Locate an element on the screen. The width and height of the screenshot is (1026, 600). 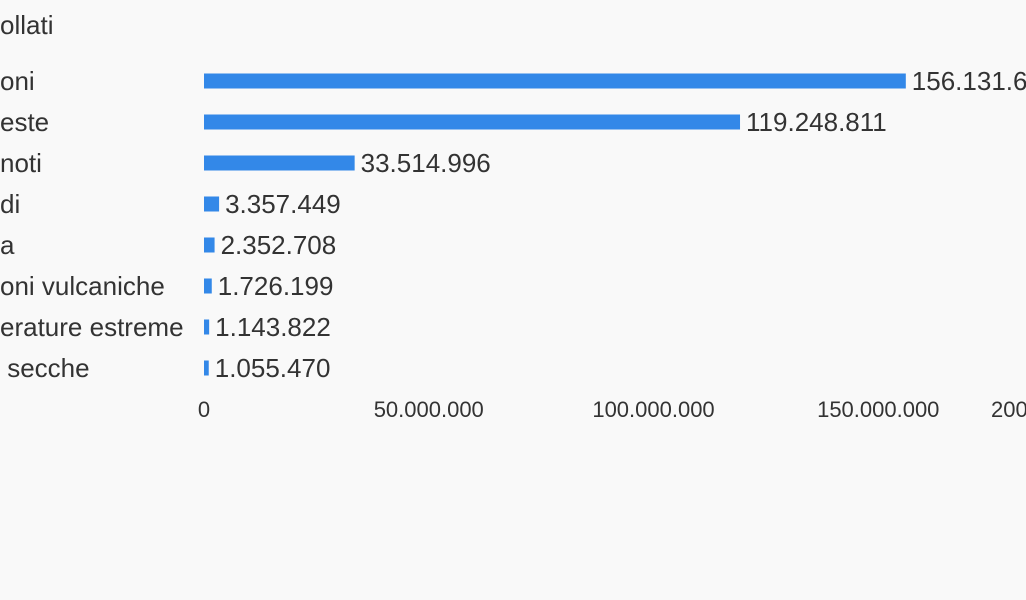
chart-title: ollati is located at coordinates (26, 25).